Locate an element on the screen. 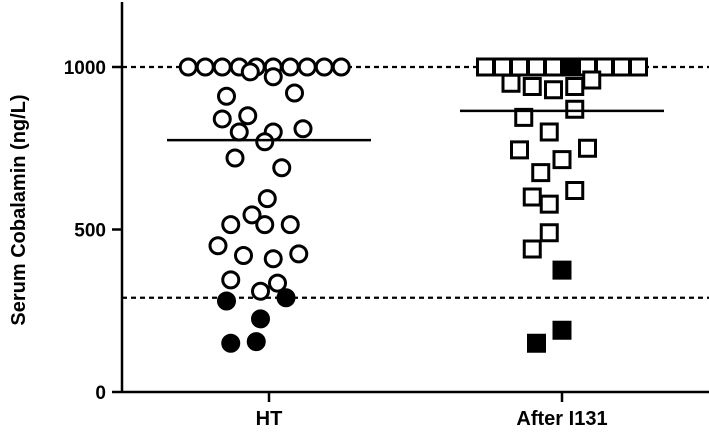 The height and width of the screenshot is (432, 709). y-axis-ticks: 0 500 1000 is located at coordinates (93, 231).